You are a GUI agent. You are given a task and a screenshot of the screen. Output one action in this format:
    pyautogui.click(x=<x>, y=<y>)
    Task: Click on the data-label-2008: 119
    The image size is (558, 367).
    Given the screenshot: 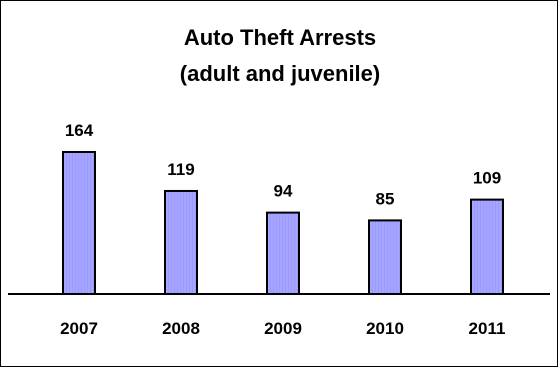 What is the action you would take?
    pyautogui.click(x=180, y=169)
    